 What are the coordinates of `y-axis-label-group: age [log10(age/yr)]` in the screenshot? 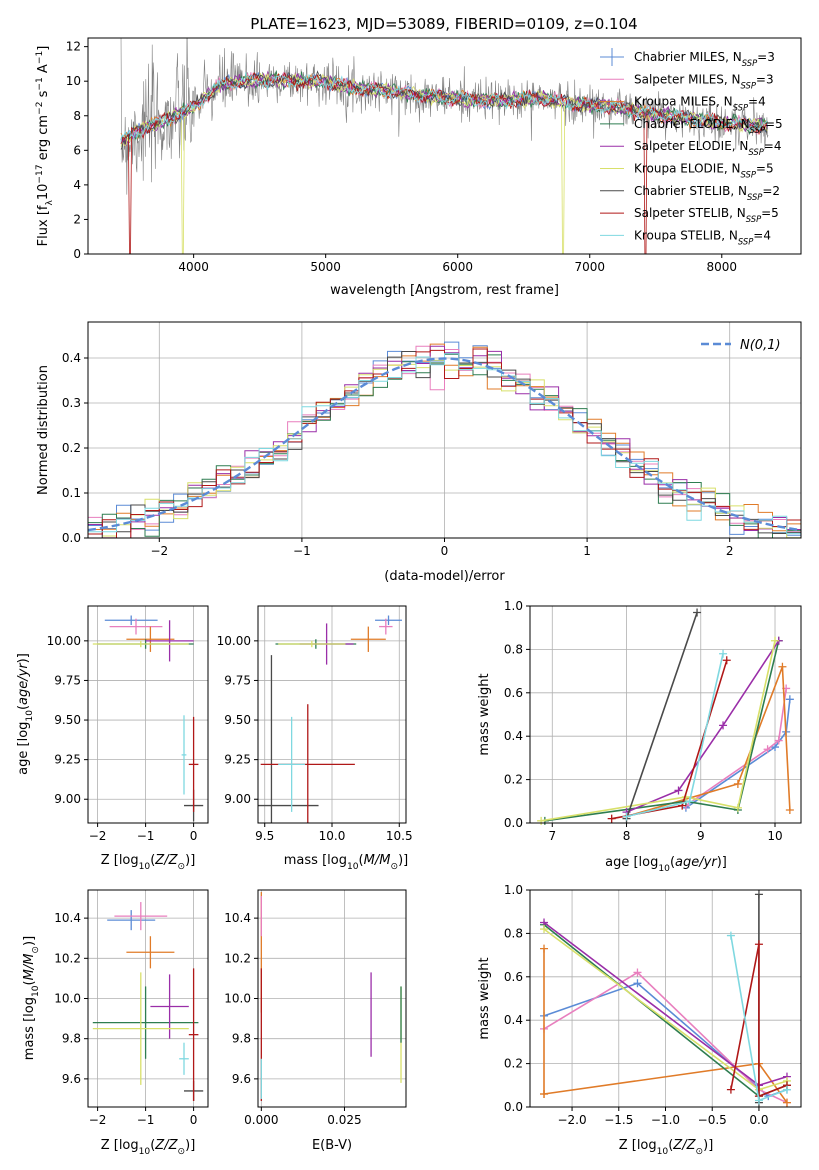 It's located at (25, 714).